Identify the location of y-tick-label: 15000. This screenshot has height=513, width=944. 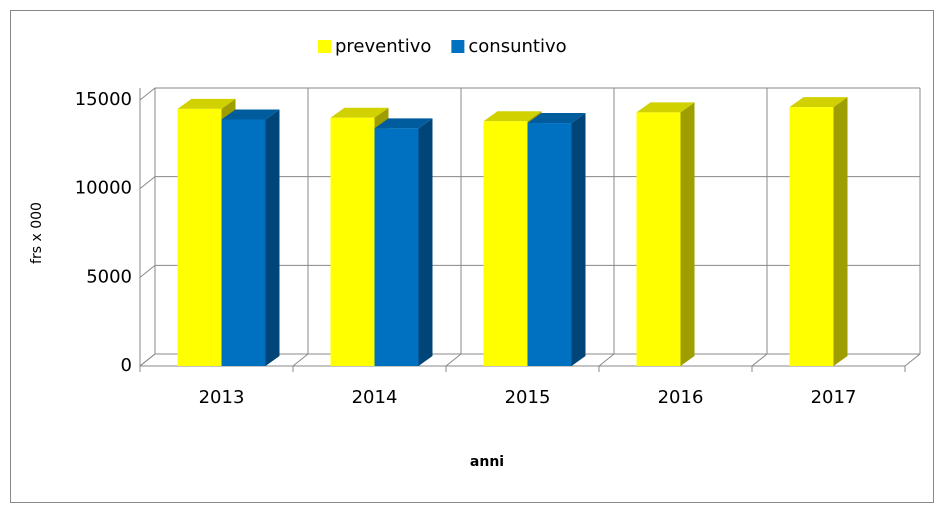
(103, 99).